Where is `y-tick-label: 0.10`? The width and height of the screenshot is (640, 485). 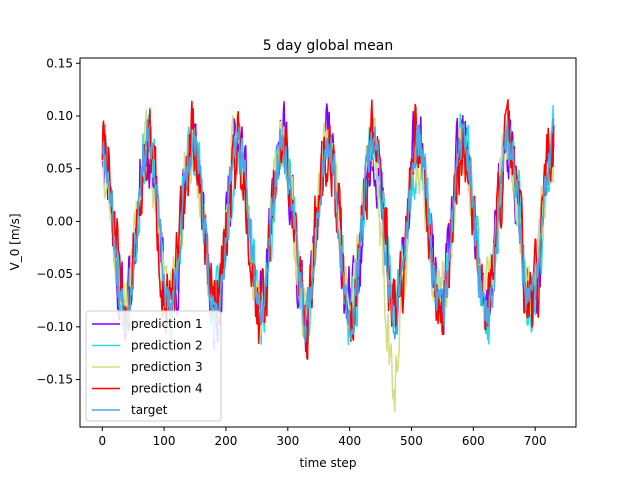
y-tick-label: 0.10 is located at coordinates (59, 116).